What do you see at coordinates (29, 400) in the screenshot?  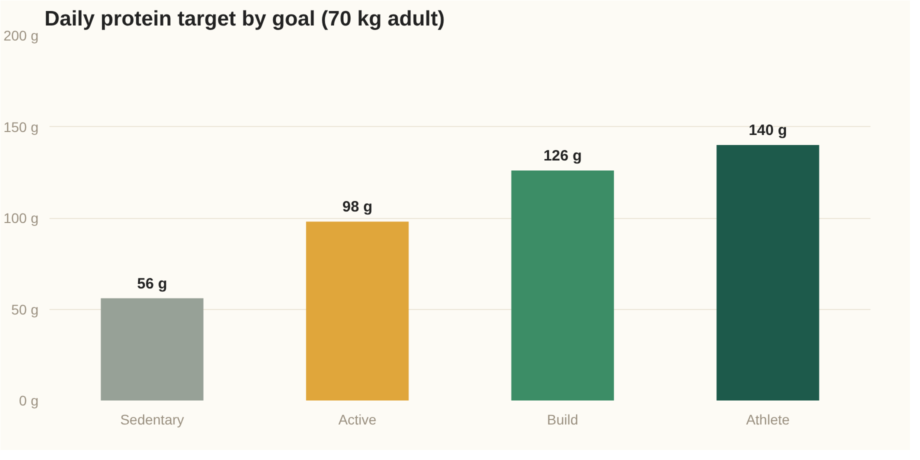 I see `y-tick-label: 0 g` at bounding box center [29, 400].